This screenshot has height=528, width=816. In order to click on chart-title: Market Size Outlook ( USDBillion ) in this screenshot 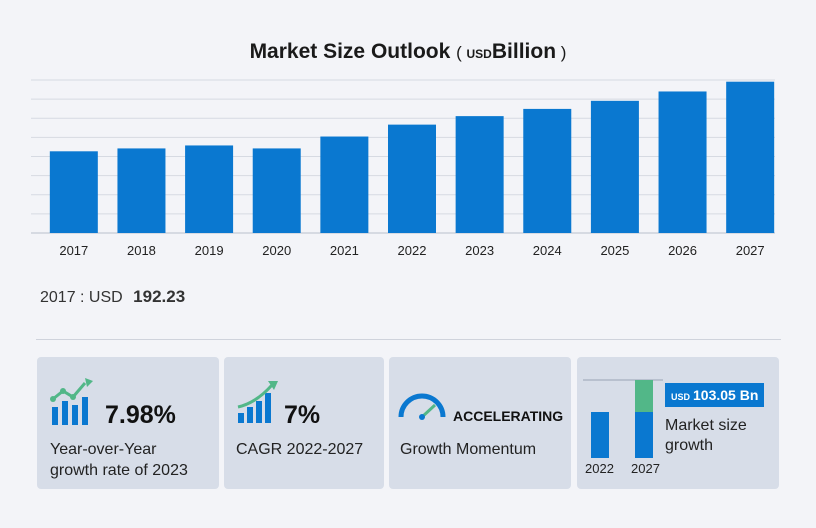, I will do `click(408, 52)`.